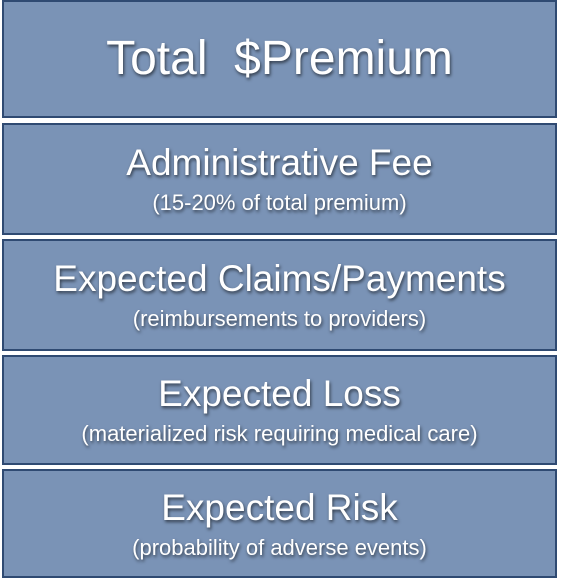 The image size is (563, 578). What do you see at coordinates (279, 547) in the screenshot?
I see `box-subtitle: (probability of adverse events)` at bounding box center [279, 547].